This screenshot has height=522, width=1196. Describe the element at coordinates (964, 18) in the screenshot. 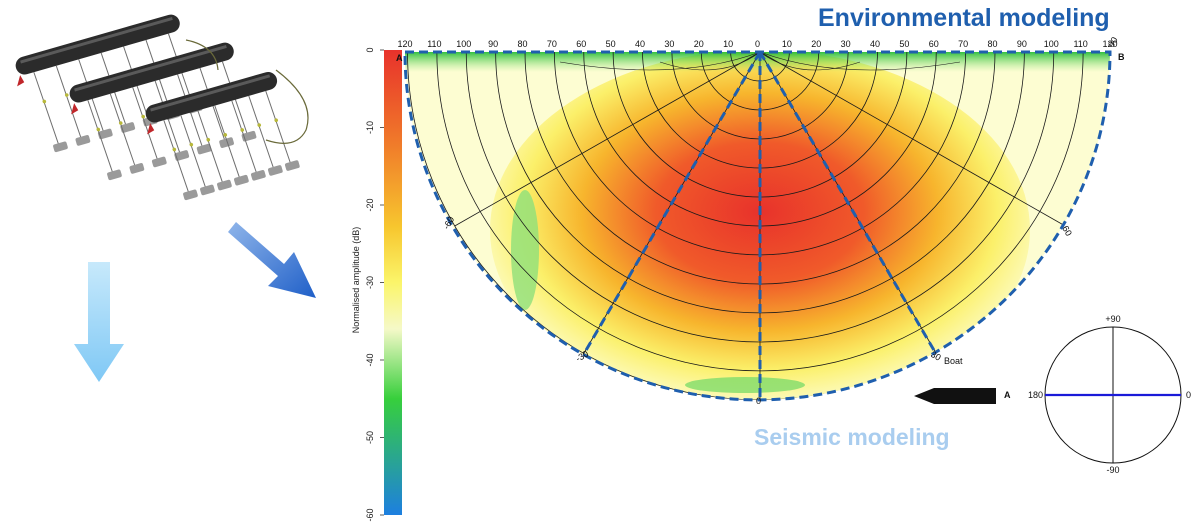

I see `environmental-modeling-title: Environmental modeling` at that location.